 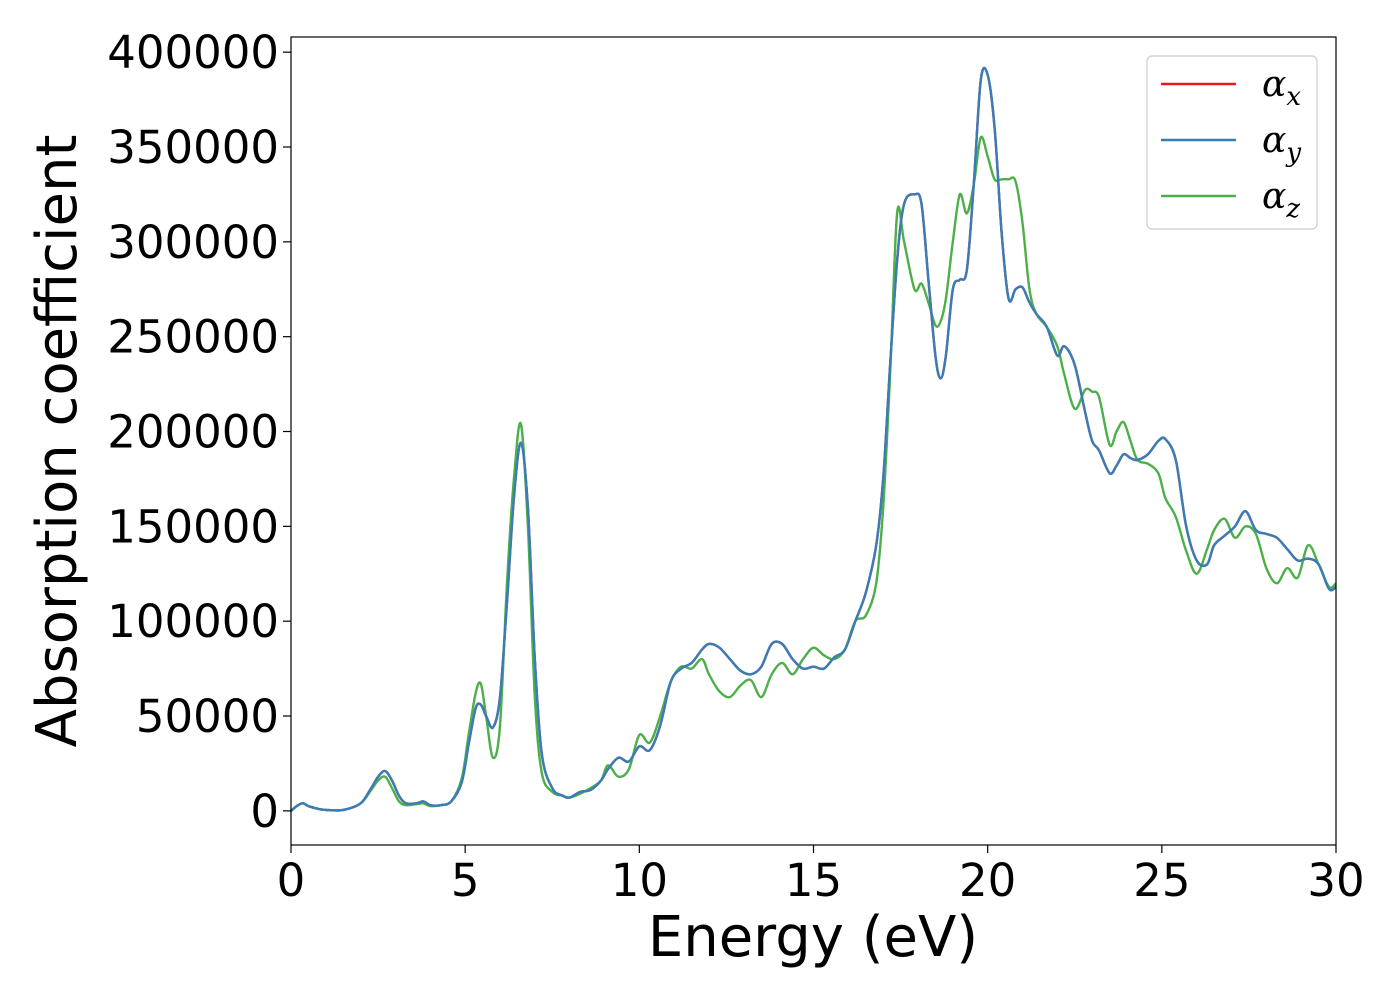 I want to click on legend-label-alpha-y: αy, so click(x=1281, y=144).